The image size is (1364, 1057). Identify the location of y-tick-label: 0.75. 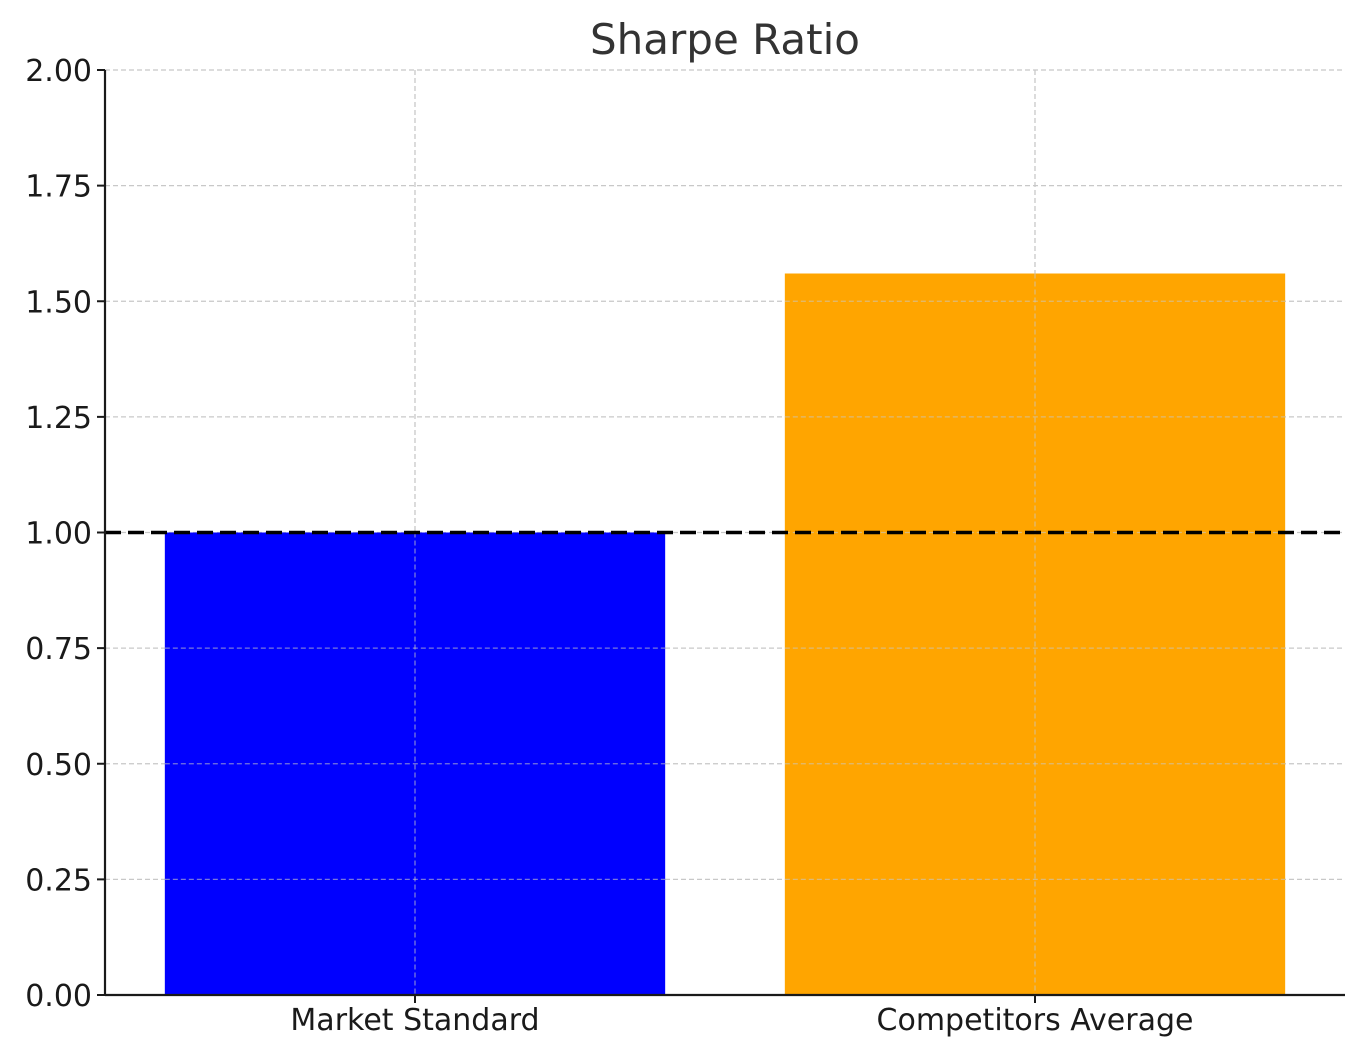
(58, 649).